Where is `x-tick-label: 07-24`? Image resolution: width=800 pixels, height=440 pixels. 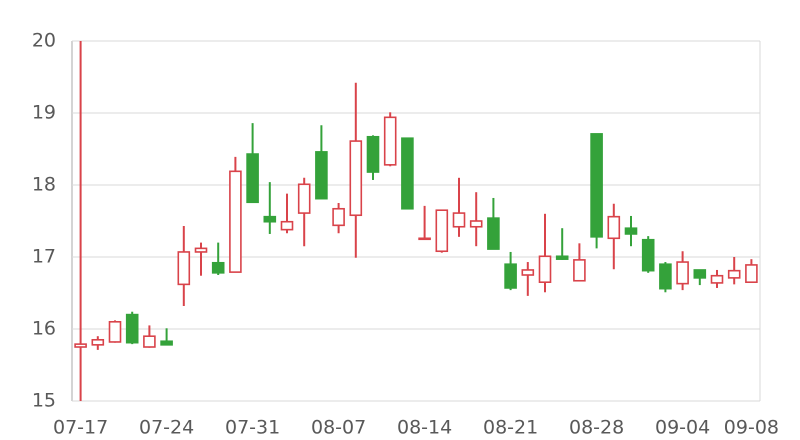
x-tick-label: 07-24 is located at coordinates (166, 428).